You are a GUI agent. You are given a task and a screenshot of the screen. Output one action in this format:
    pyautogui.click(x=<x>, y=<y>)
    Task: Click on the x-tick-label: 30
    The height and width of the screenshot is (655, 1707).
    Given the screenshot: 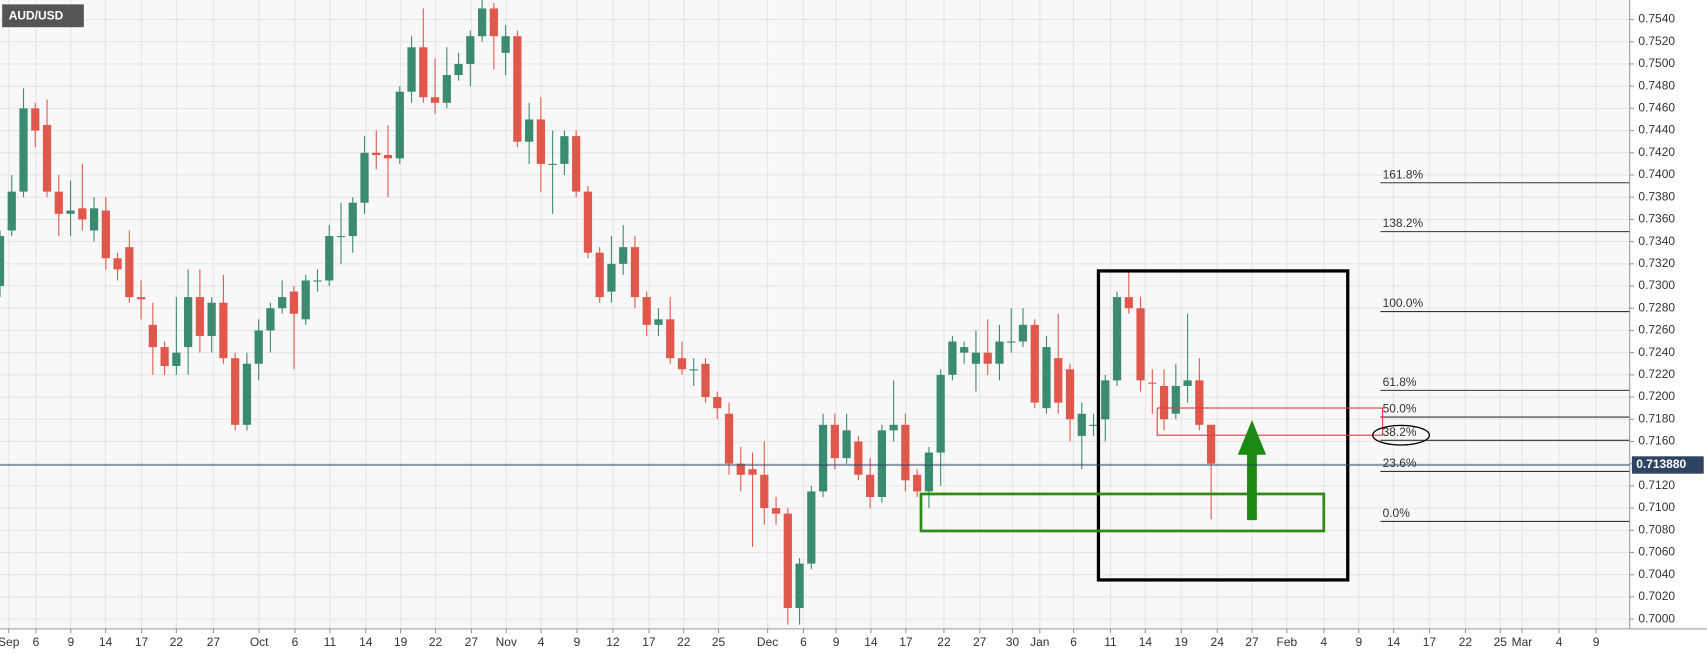 What is the action you would take?
    pyautogui.click(x=1013, y=642)
    